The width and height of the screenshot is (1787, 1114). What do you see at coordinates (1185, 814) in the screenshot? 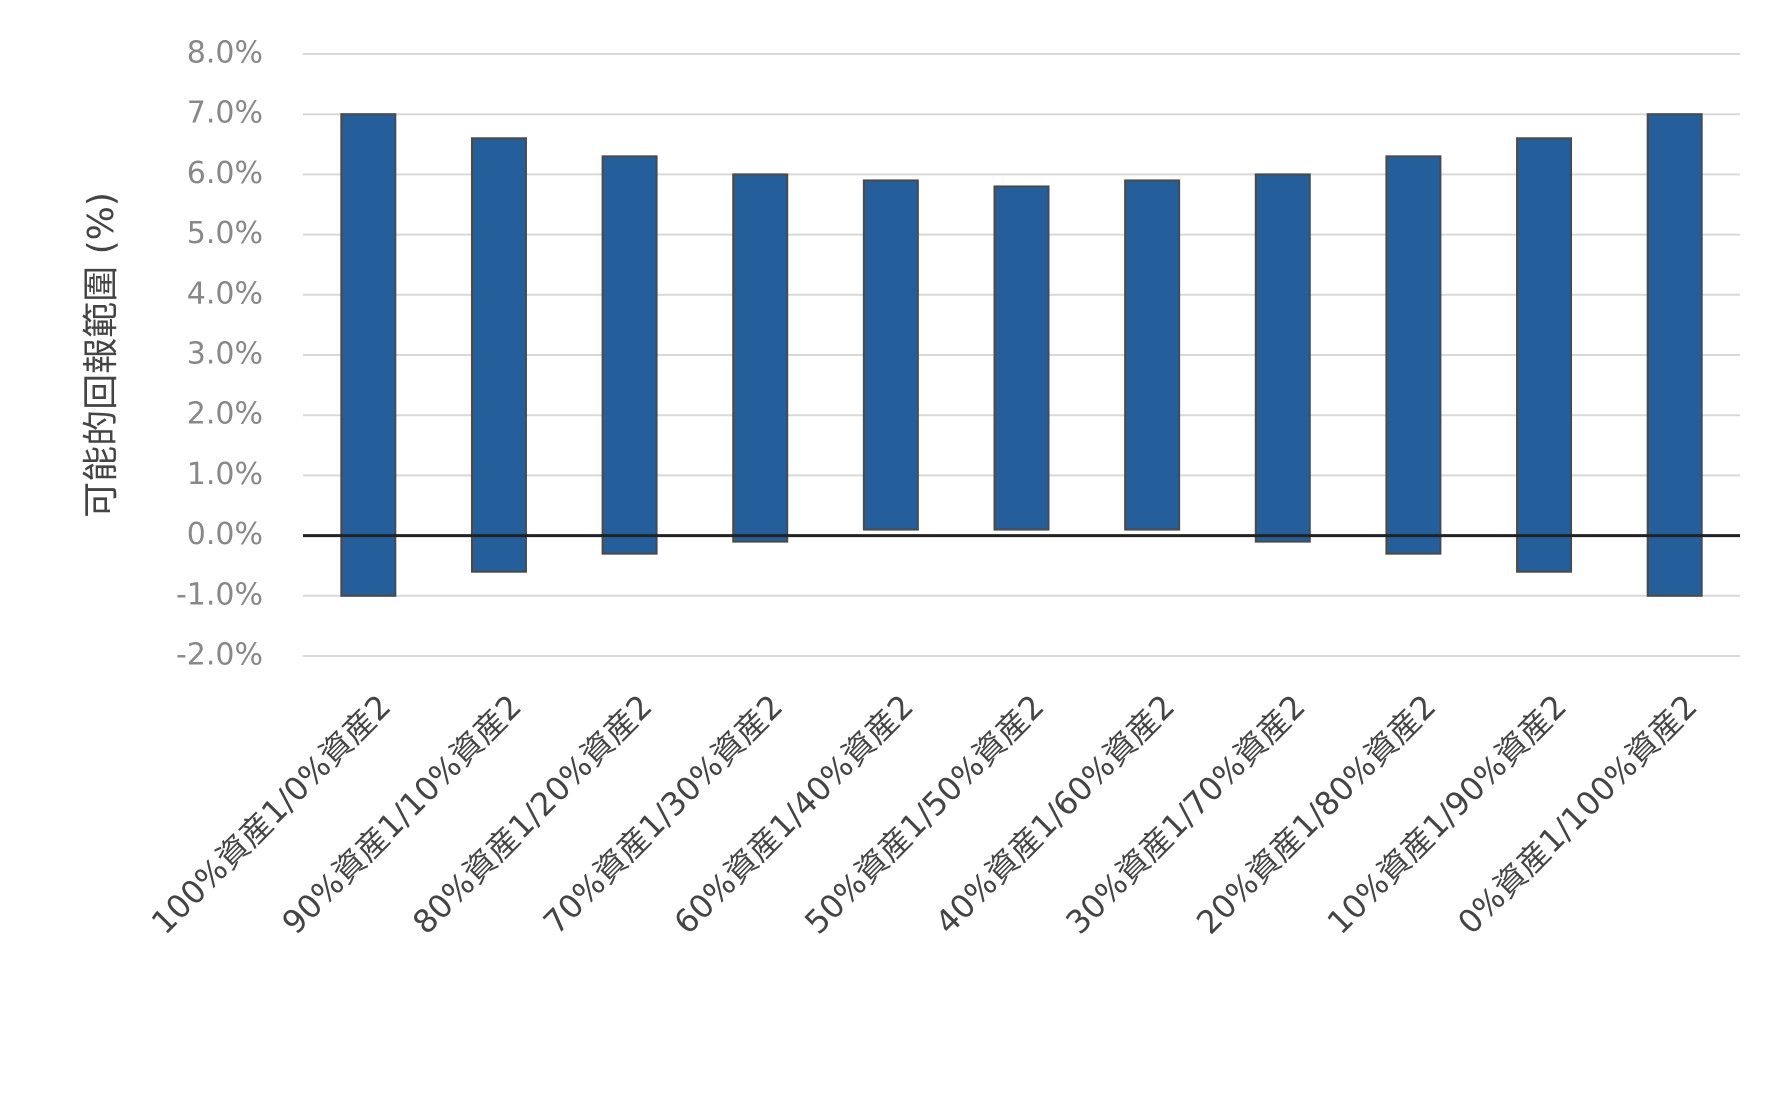
I see `x-tick-label: 30%資産1/70%資産2` at bounding box center [1185, 814].